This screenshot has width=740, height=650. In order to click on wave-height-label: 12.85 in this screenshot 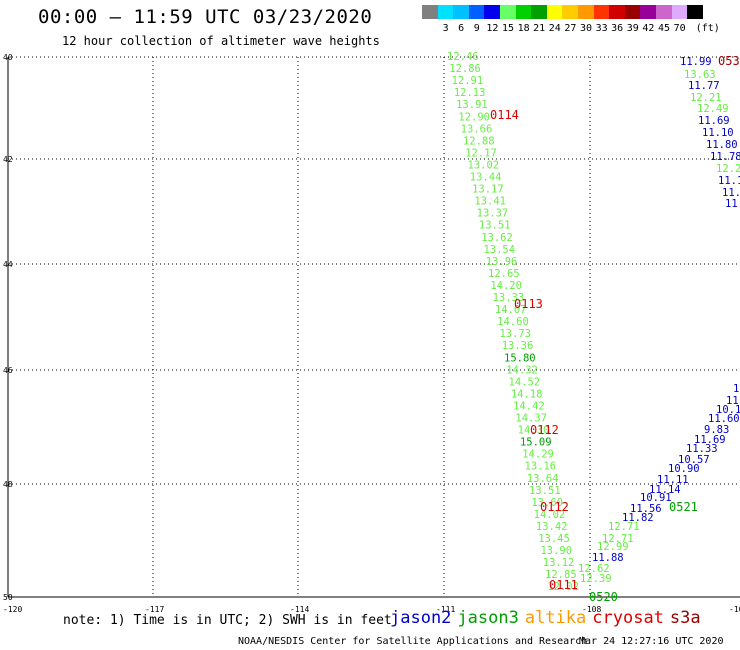, I will do `click(561, 575)`.